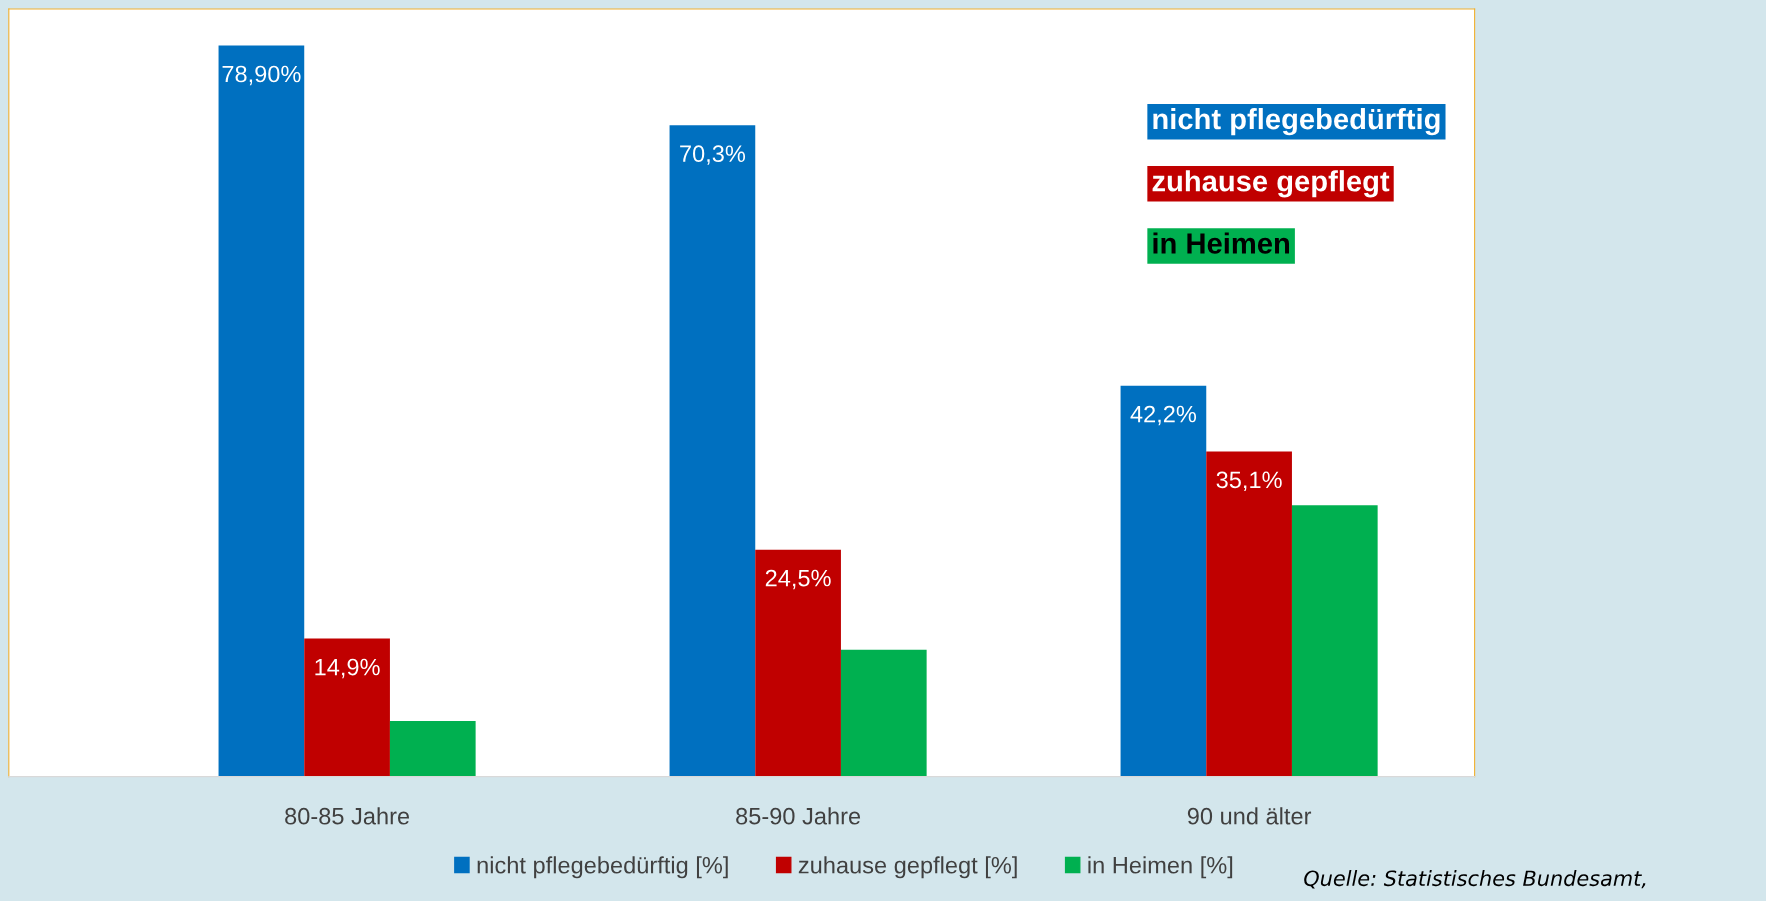  What do you see at coordinates (1249, 816) in the screenshot?
I see `x-tick-label: 90 und älter` at bounding box center [1249, 816].